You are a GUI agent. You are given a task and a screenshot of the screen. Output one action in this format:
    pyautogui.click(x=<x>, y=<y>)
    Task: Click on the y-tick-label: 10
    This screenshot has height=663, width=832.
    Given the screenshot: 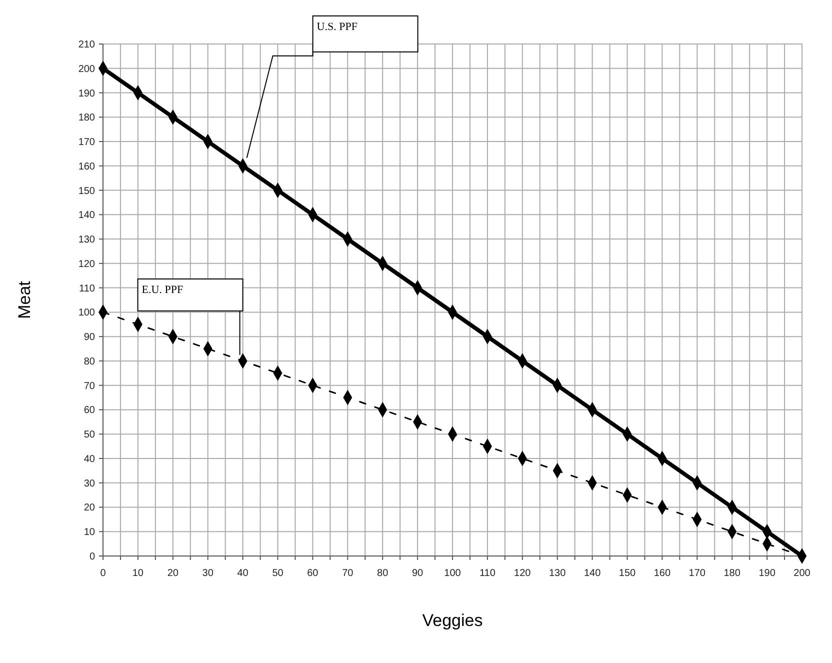 What is the action you would take?
    pyautogui.click(x=90, y=532)
    